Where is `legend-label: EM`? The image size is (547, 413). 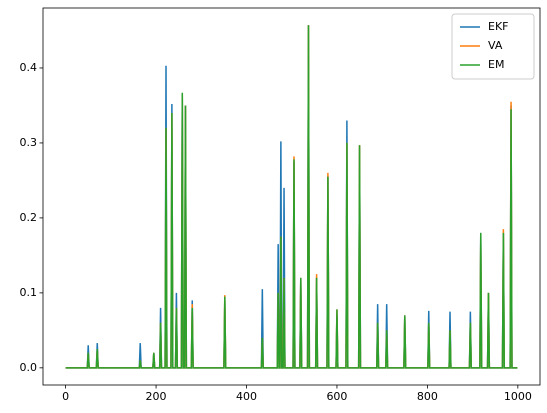 legend-label: EM is located at coordinates (496, 64).